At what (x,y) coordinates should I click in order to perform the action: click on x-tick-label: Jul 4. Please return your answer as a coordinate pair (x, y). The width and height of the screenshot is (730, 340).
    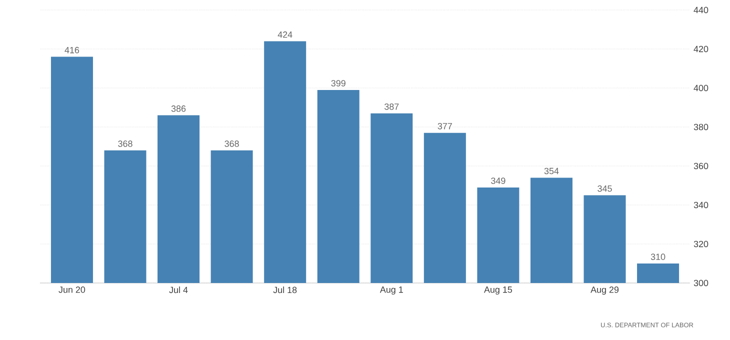
    Looking at the image, I should click on (178, 290).